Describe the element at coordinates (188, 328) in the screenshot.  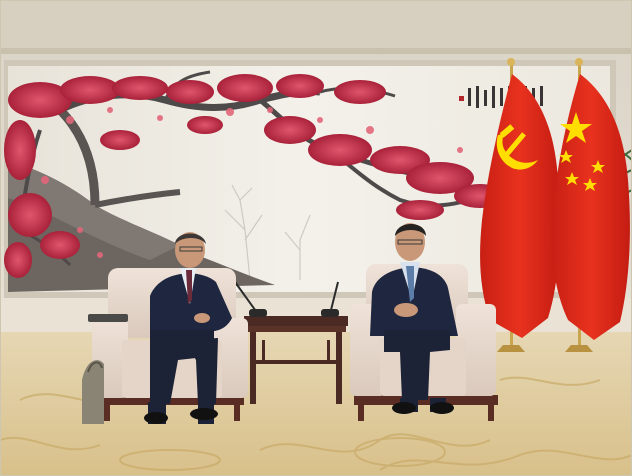
I see `person-left` at that location.